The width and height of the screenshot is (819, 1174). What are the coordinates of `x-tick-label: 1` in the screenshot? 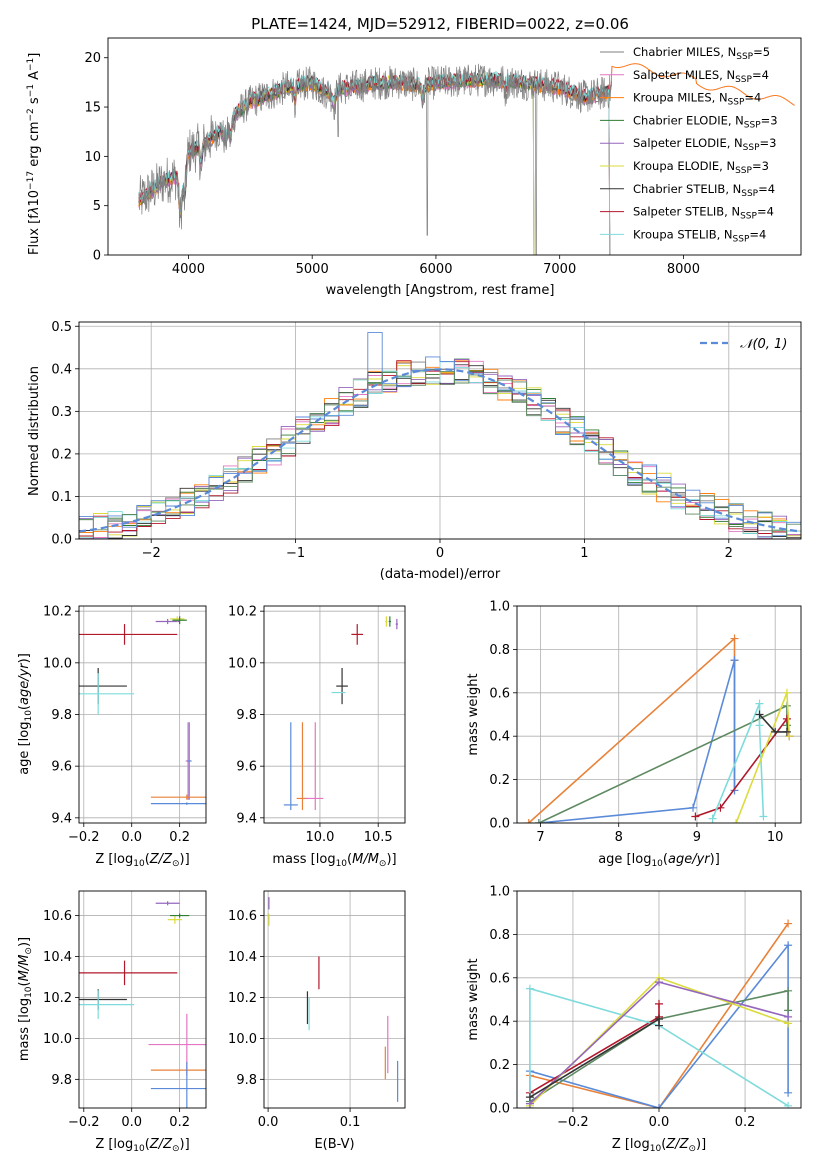 It's located at (584, 553).